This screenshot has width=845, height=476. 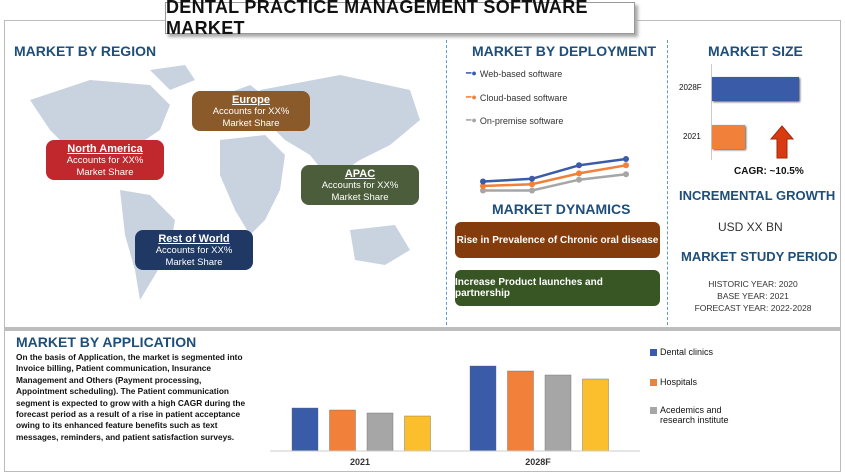 I want to click on axis, so click(x=711, y=112).